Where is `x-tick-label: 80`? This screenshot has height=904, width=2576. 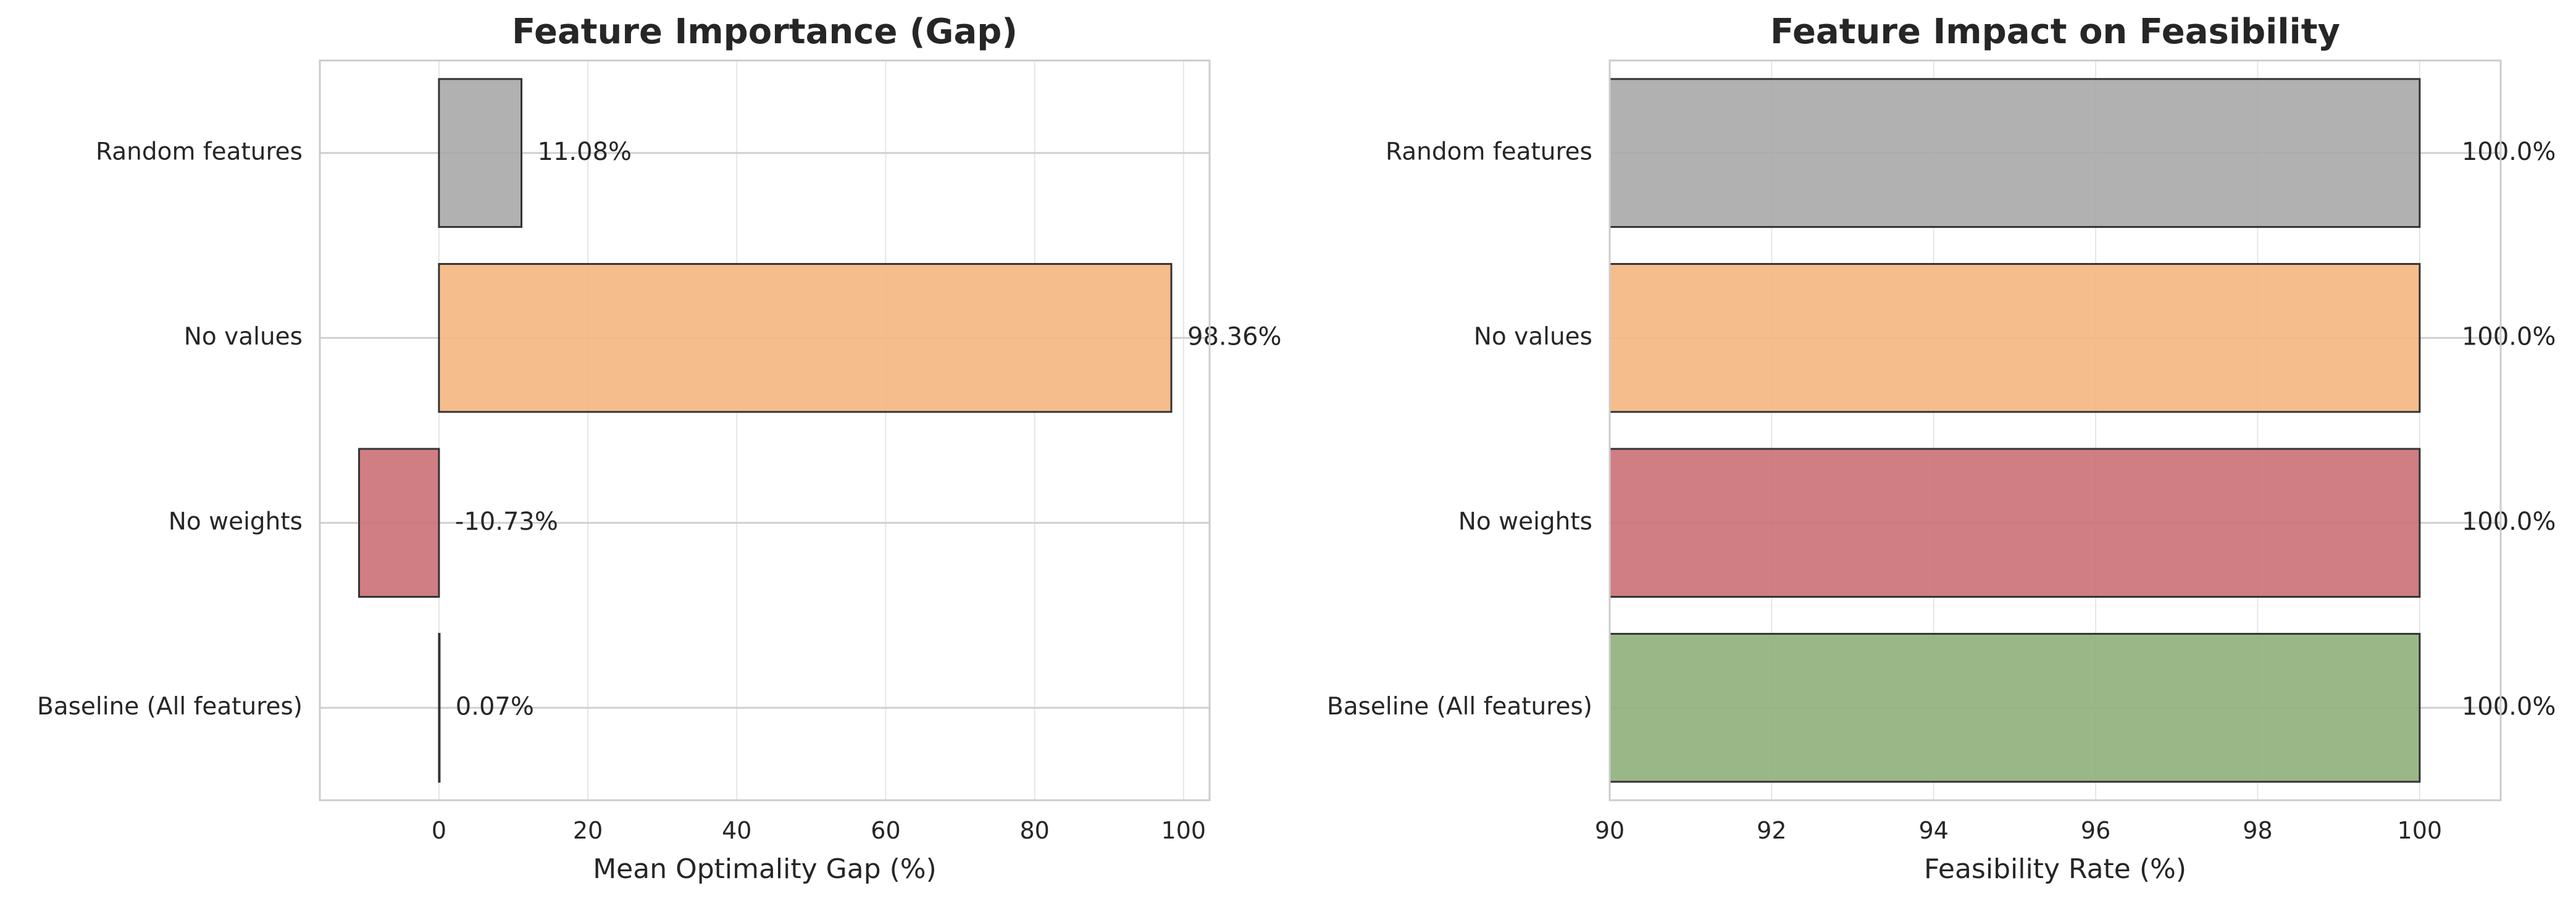
x-tick-label: 80 is located at coordinates (1034, 831).